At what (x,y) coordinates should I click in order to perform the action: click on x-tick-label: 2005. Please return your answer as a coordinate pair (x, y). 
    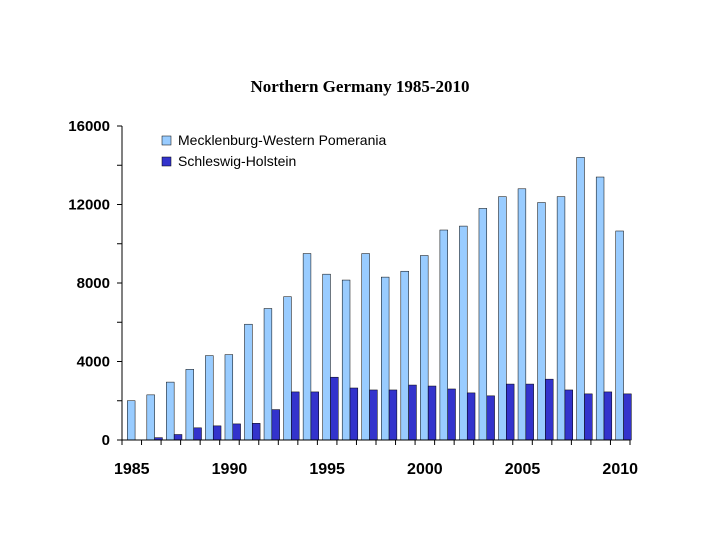
    Looking at the image, I should click on (523, 469).